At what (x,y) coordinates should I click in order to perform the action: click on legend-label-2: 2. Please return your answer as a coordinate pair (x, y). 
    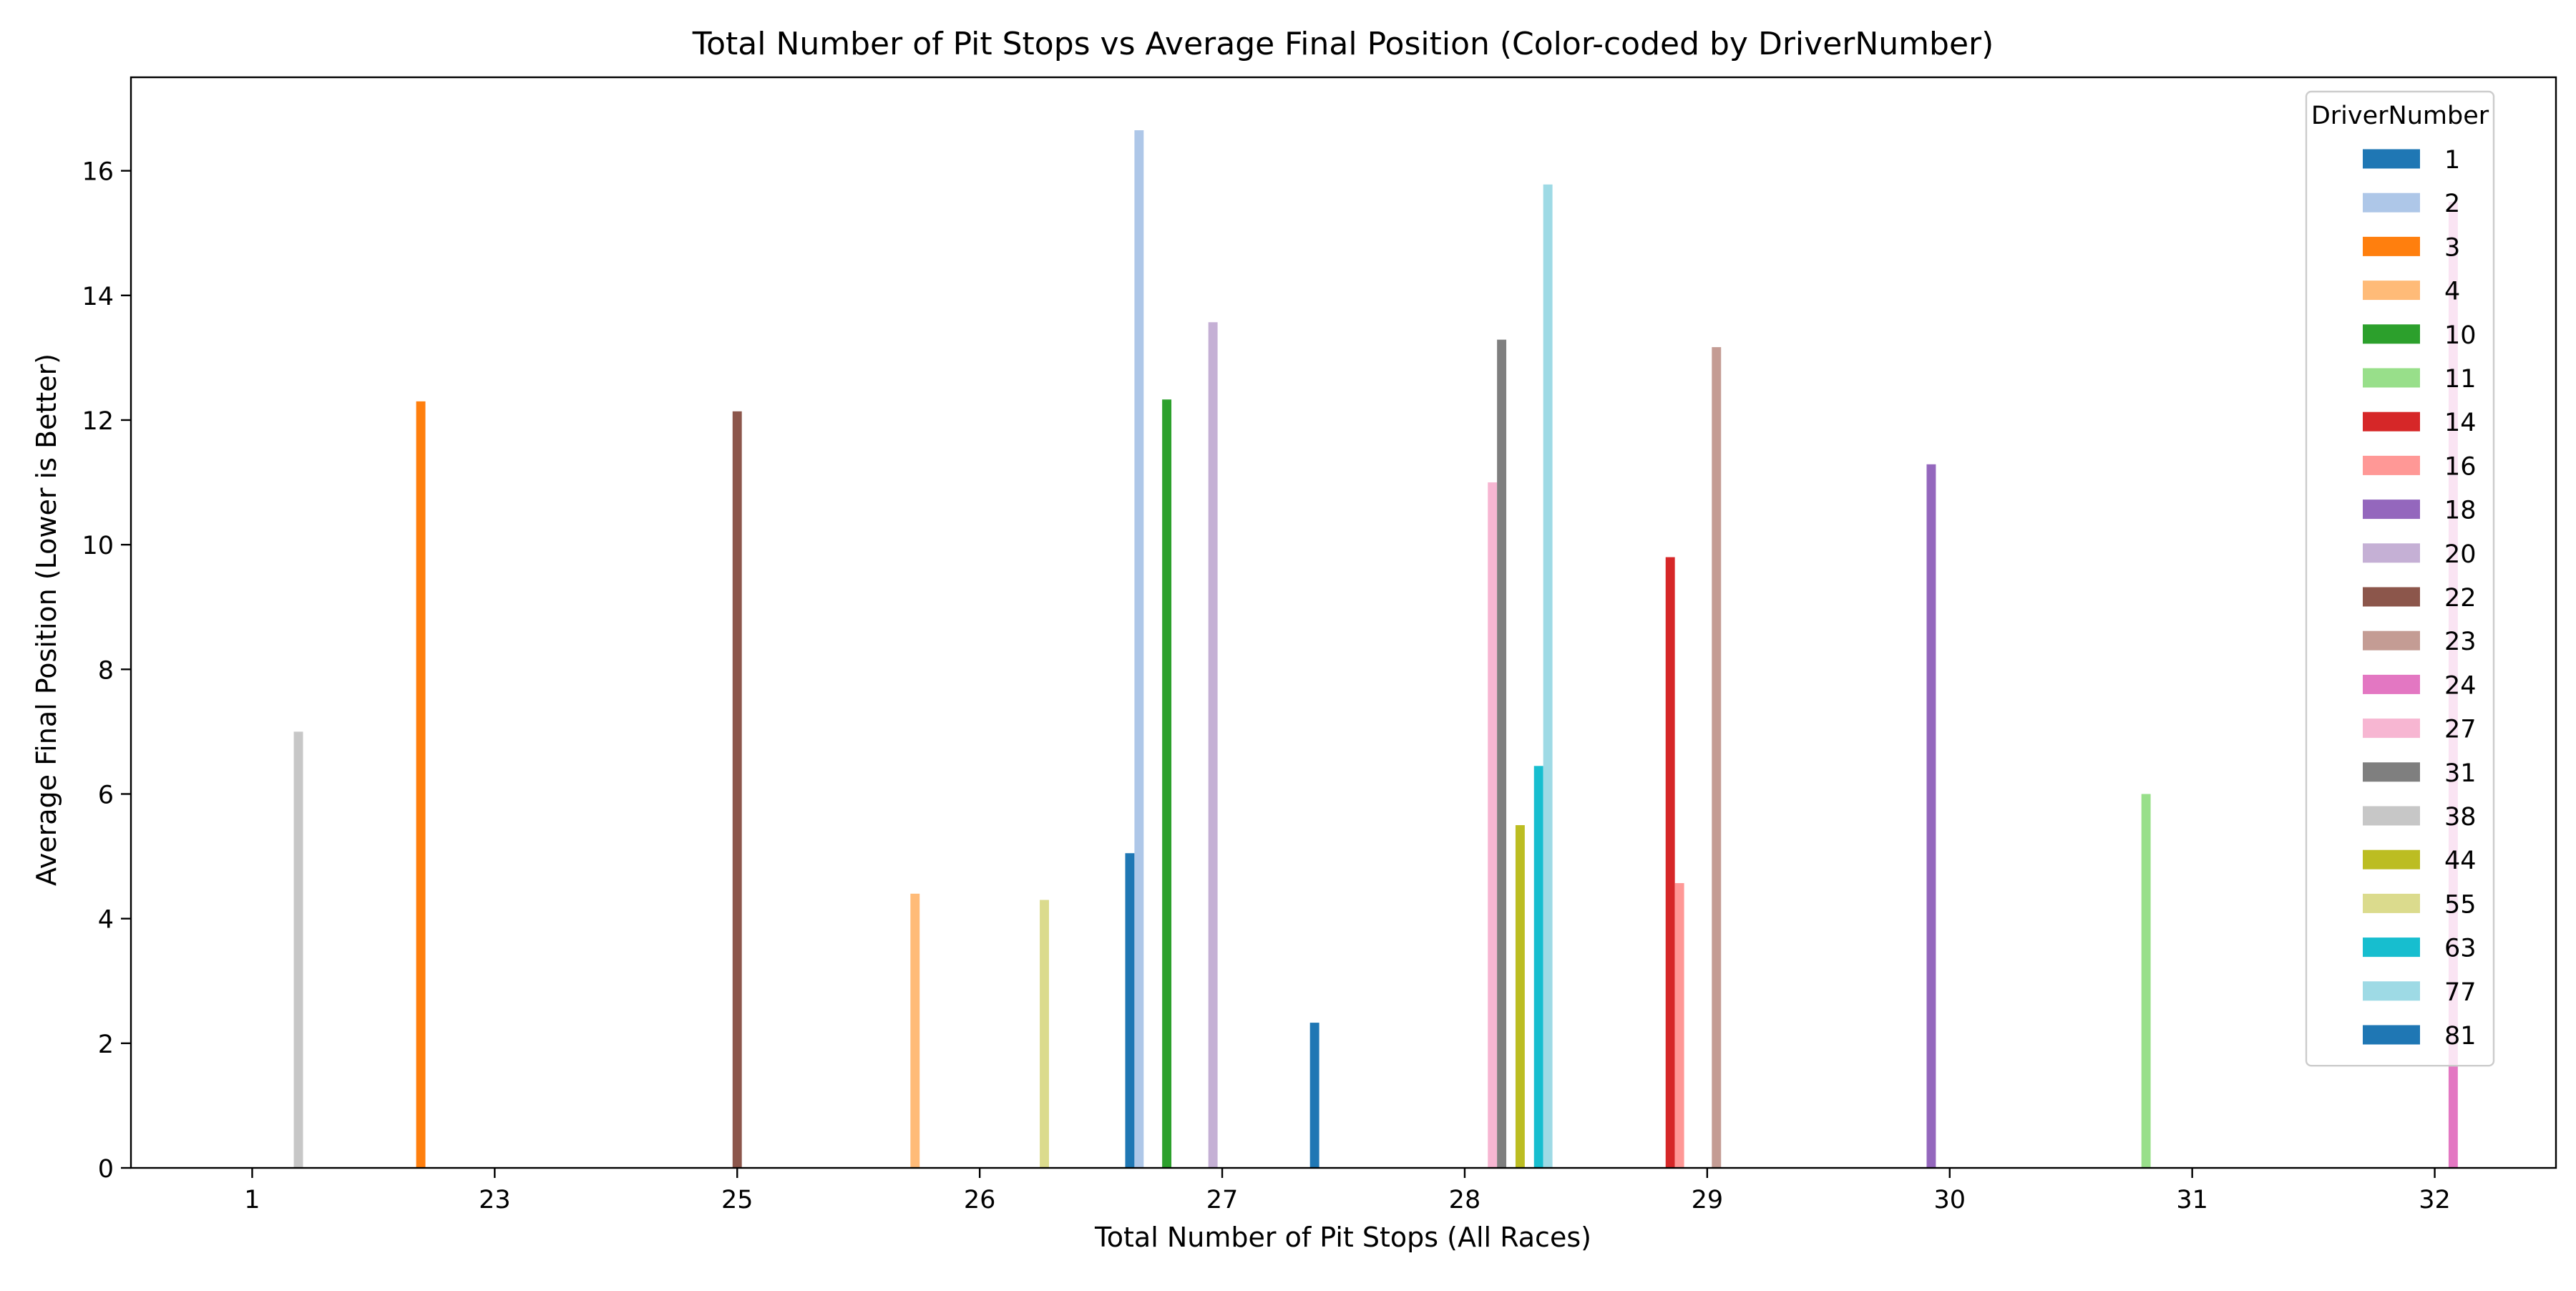
    Looking at the image, I should click on (2452, 204).